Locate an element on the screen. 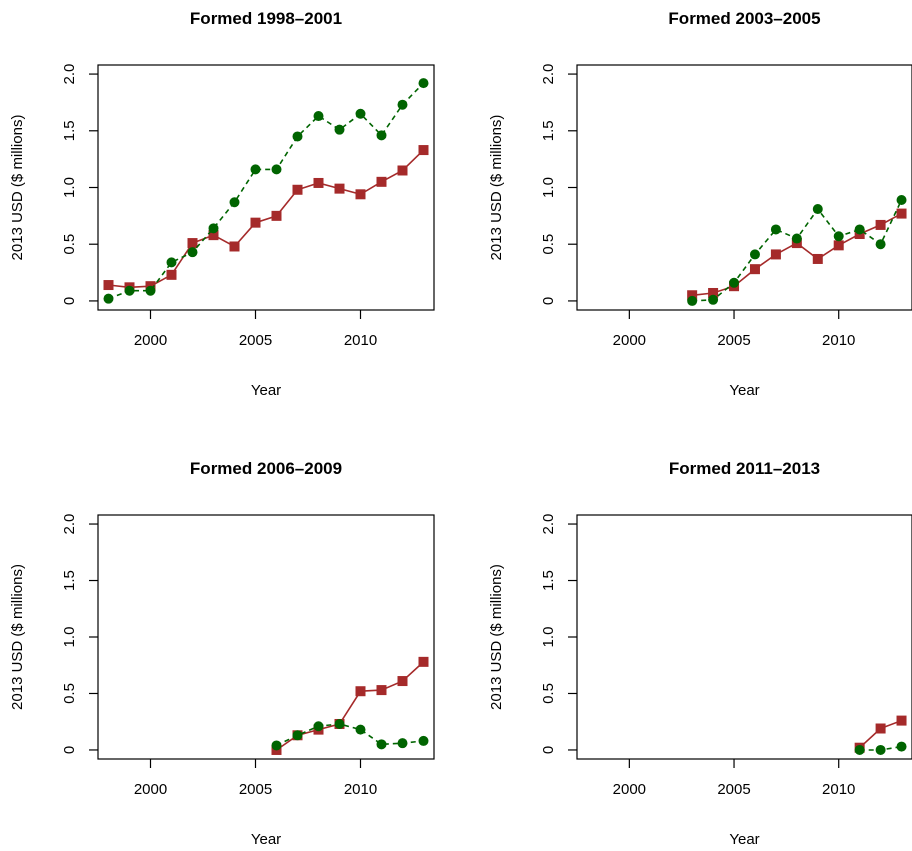 The image size is (912, 851). chart-title: Formed 2003–2005 is located at coordinates (744, 18).